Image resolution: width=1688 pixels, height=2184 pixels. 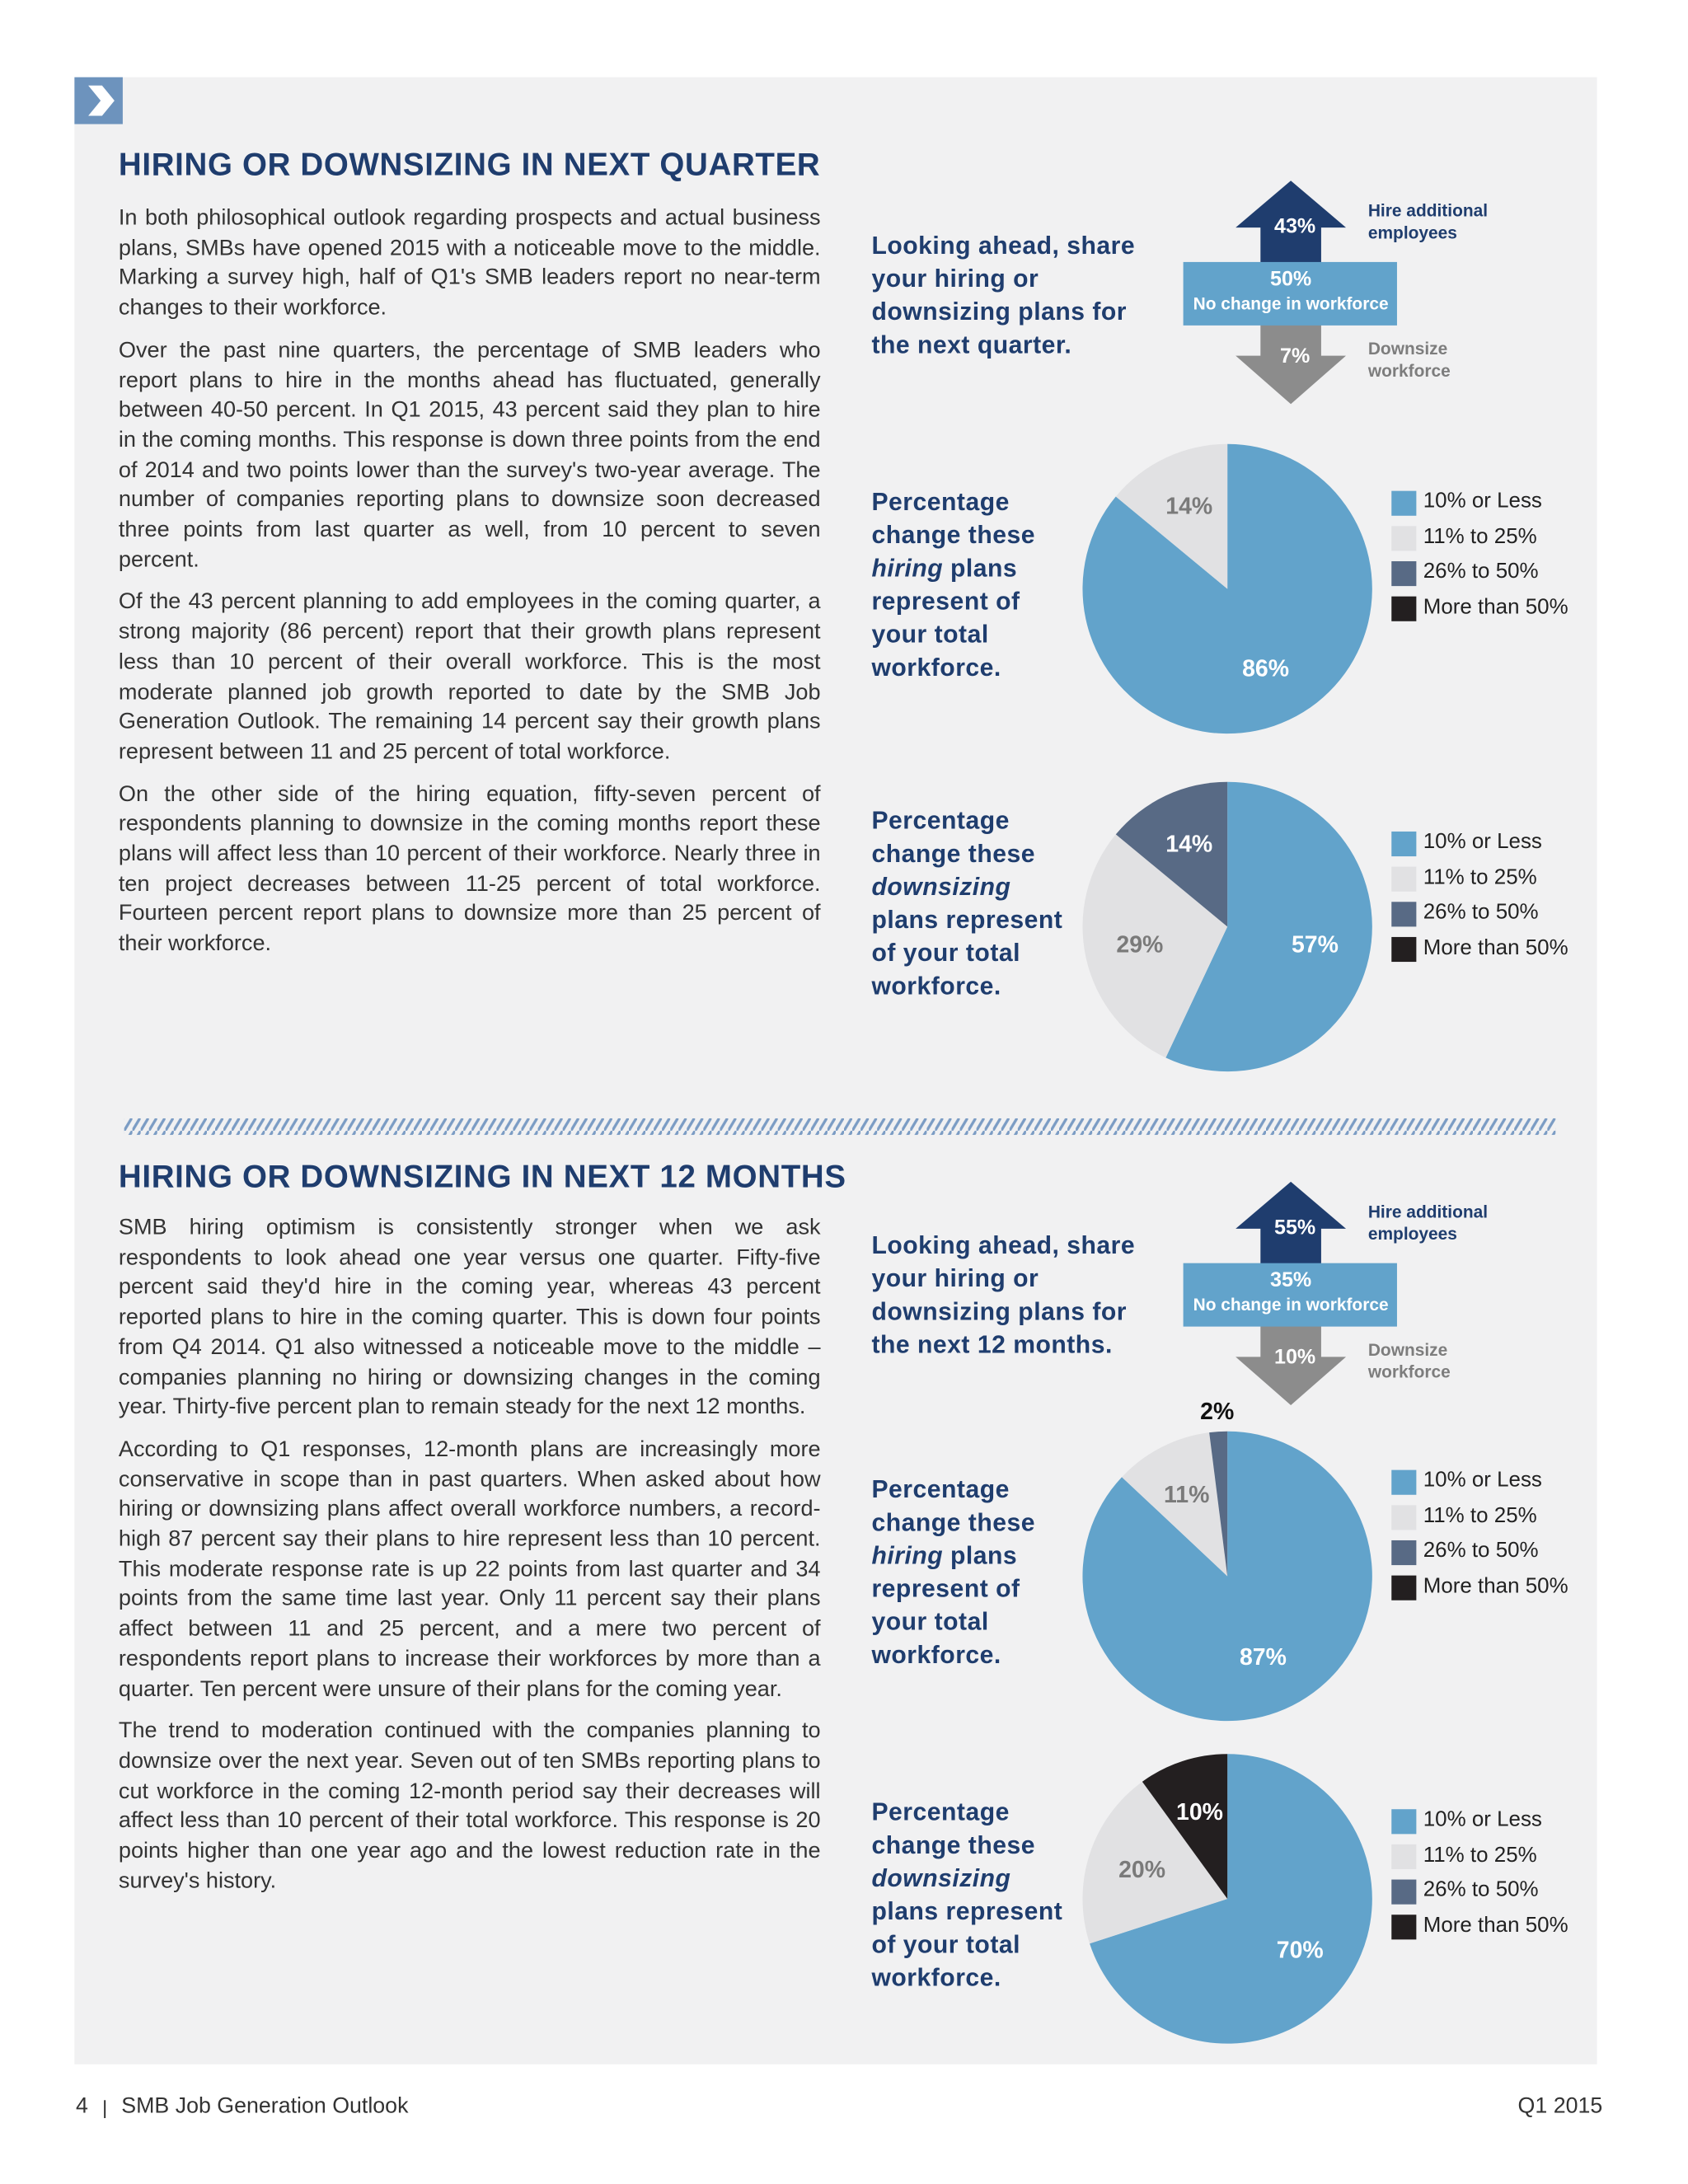 What do you see at coordinates (1316, 945) in the screenshot?
I see `slice-label: 57%` at bounding box center [1316, 945].